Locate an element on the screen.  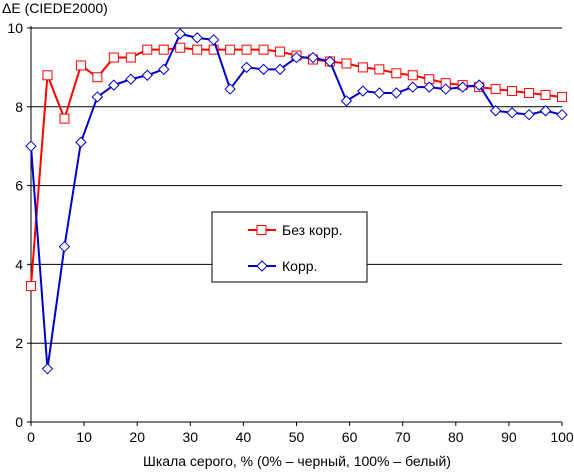
x-tick-label: 10 is located at coordinates (84, 437).